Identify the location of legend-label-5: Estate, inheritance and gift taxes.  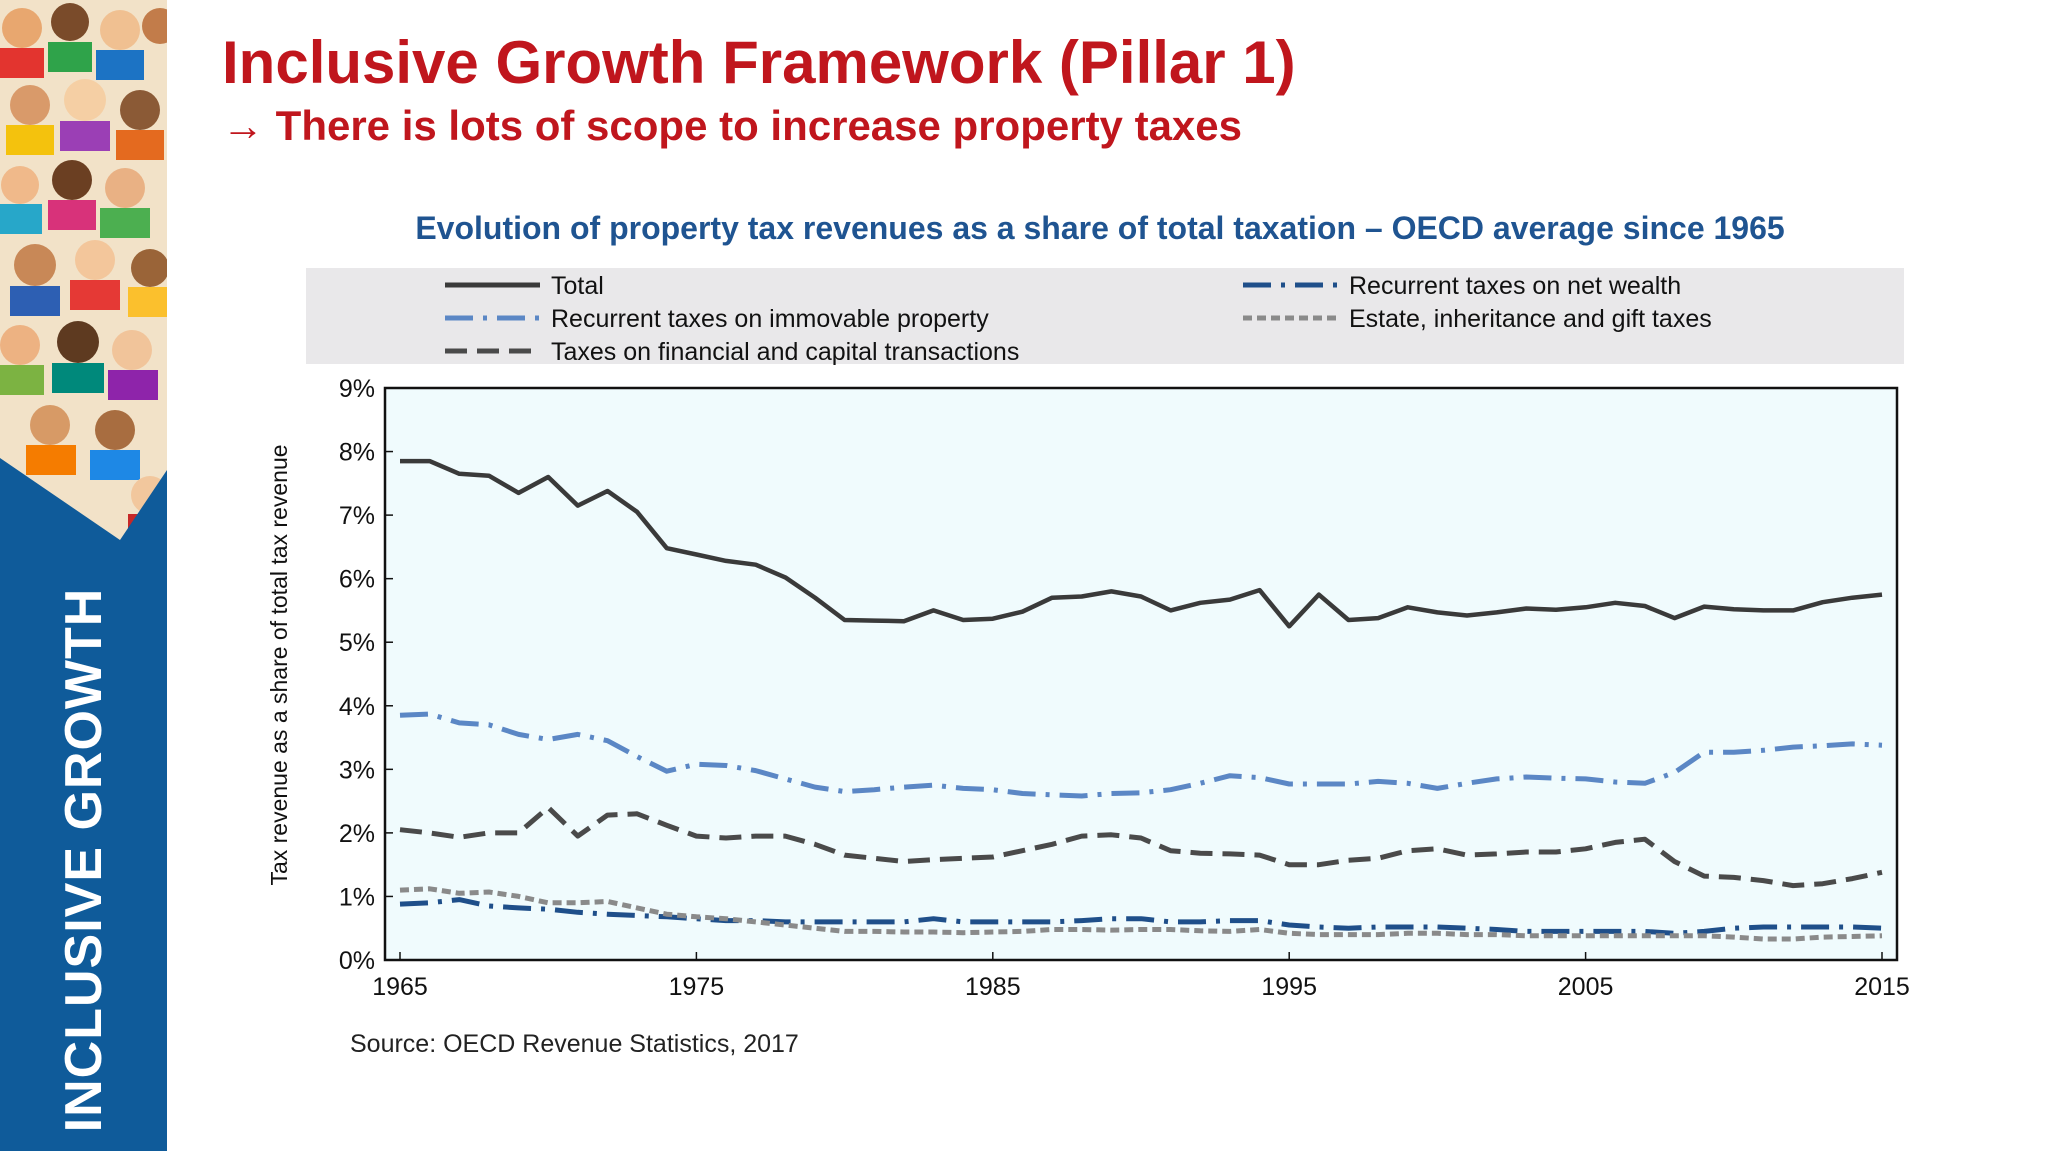
(1530, 319).